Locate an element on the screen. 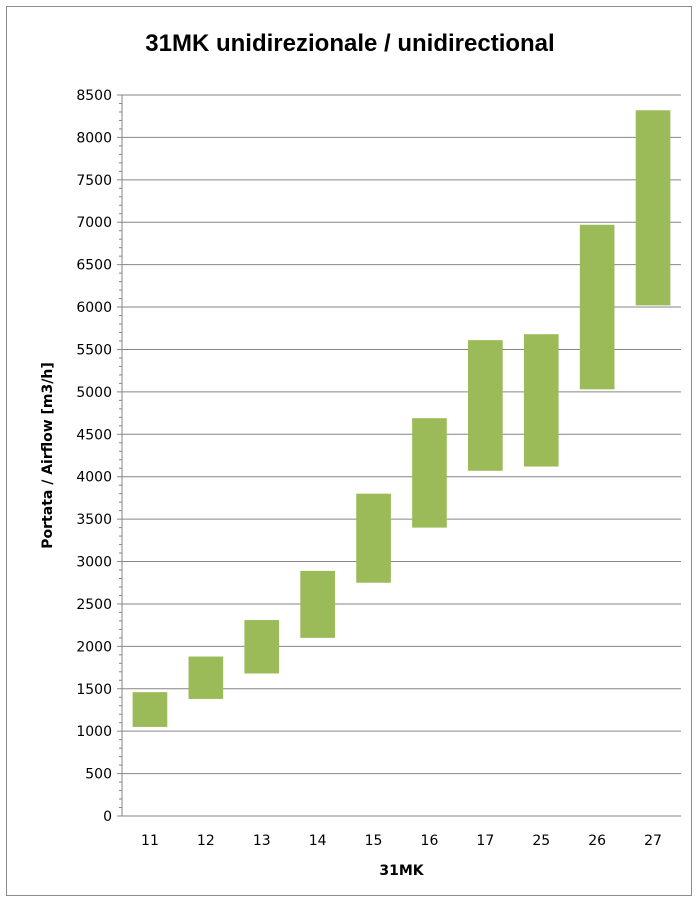  y-tick-label: 5000 is located at coordinates (94, 393).